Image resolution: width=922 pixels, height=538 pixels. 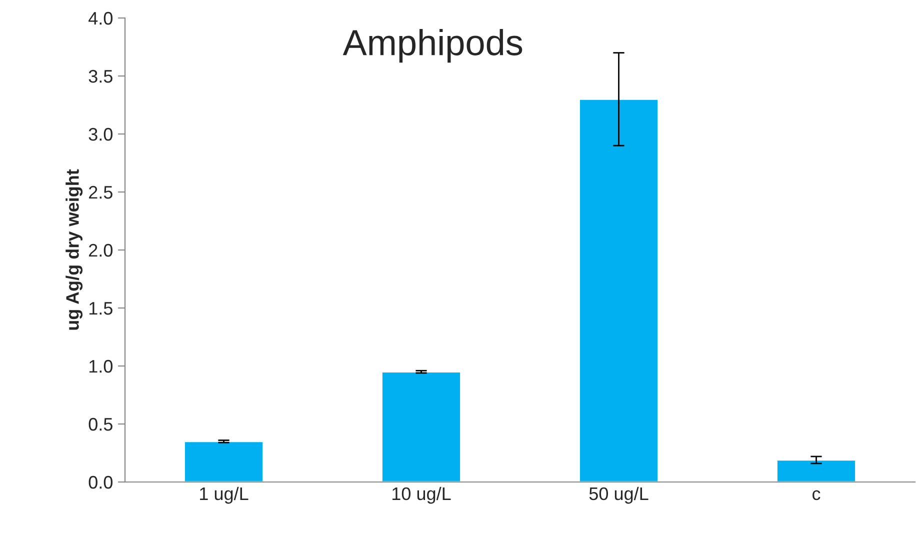 What do you see at coordinates (224, 495) in the screenshot?
I see `x-tick-label: 1 ug/L` at bounding box center [224, 495].